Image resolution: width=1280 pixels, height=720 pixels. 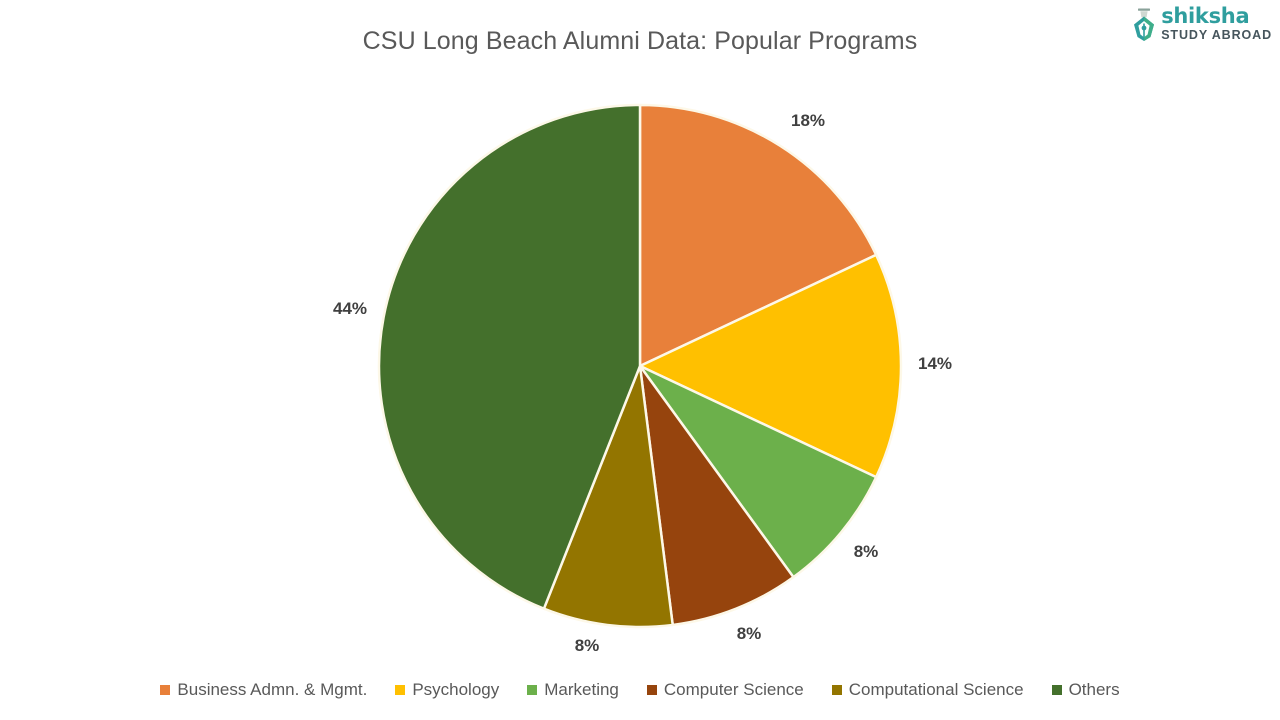 What do you see at coordinates (651, 689) in the screenshot?
I see `legend-swatch-computer-science` at bounding box center [651, 689].